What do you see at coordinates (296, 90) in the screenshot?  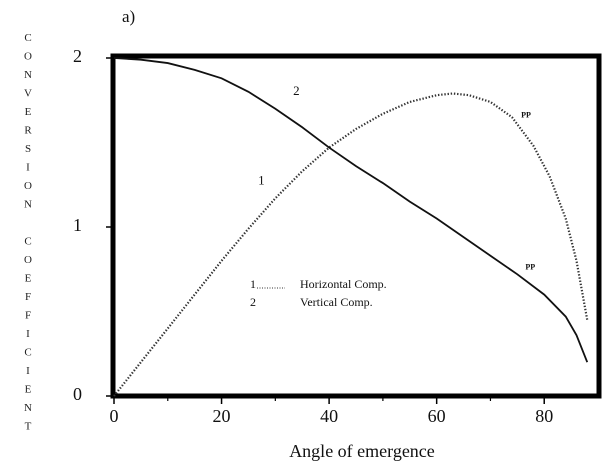 I see `curve-label: 2` at bounding box center [296, 90].